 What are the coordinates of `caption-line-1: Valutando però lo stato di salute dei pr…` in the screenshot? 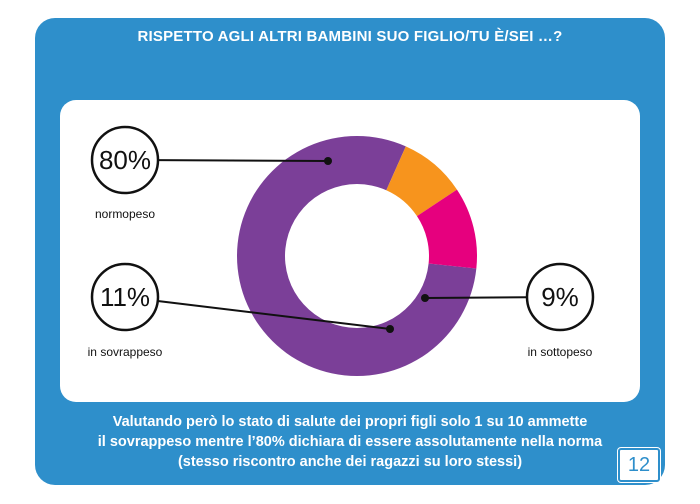 It's located at (350, 422).